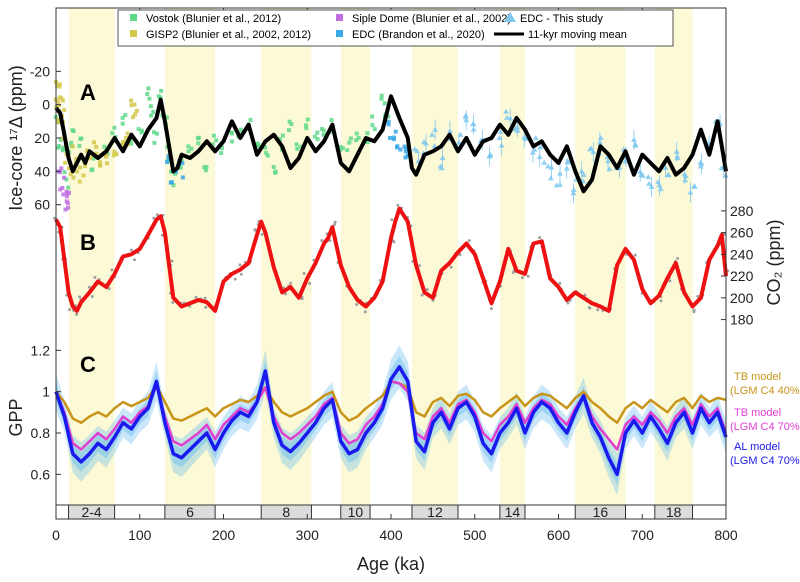 The height and width of the screenshot is (582, 800). What do you see at coordinates (391, 144) in the screenshot?
I see `moving-mean-line` at bounding box center [391, 144].